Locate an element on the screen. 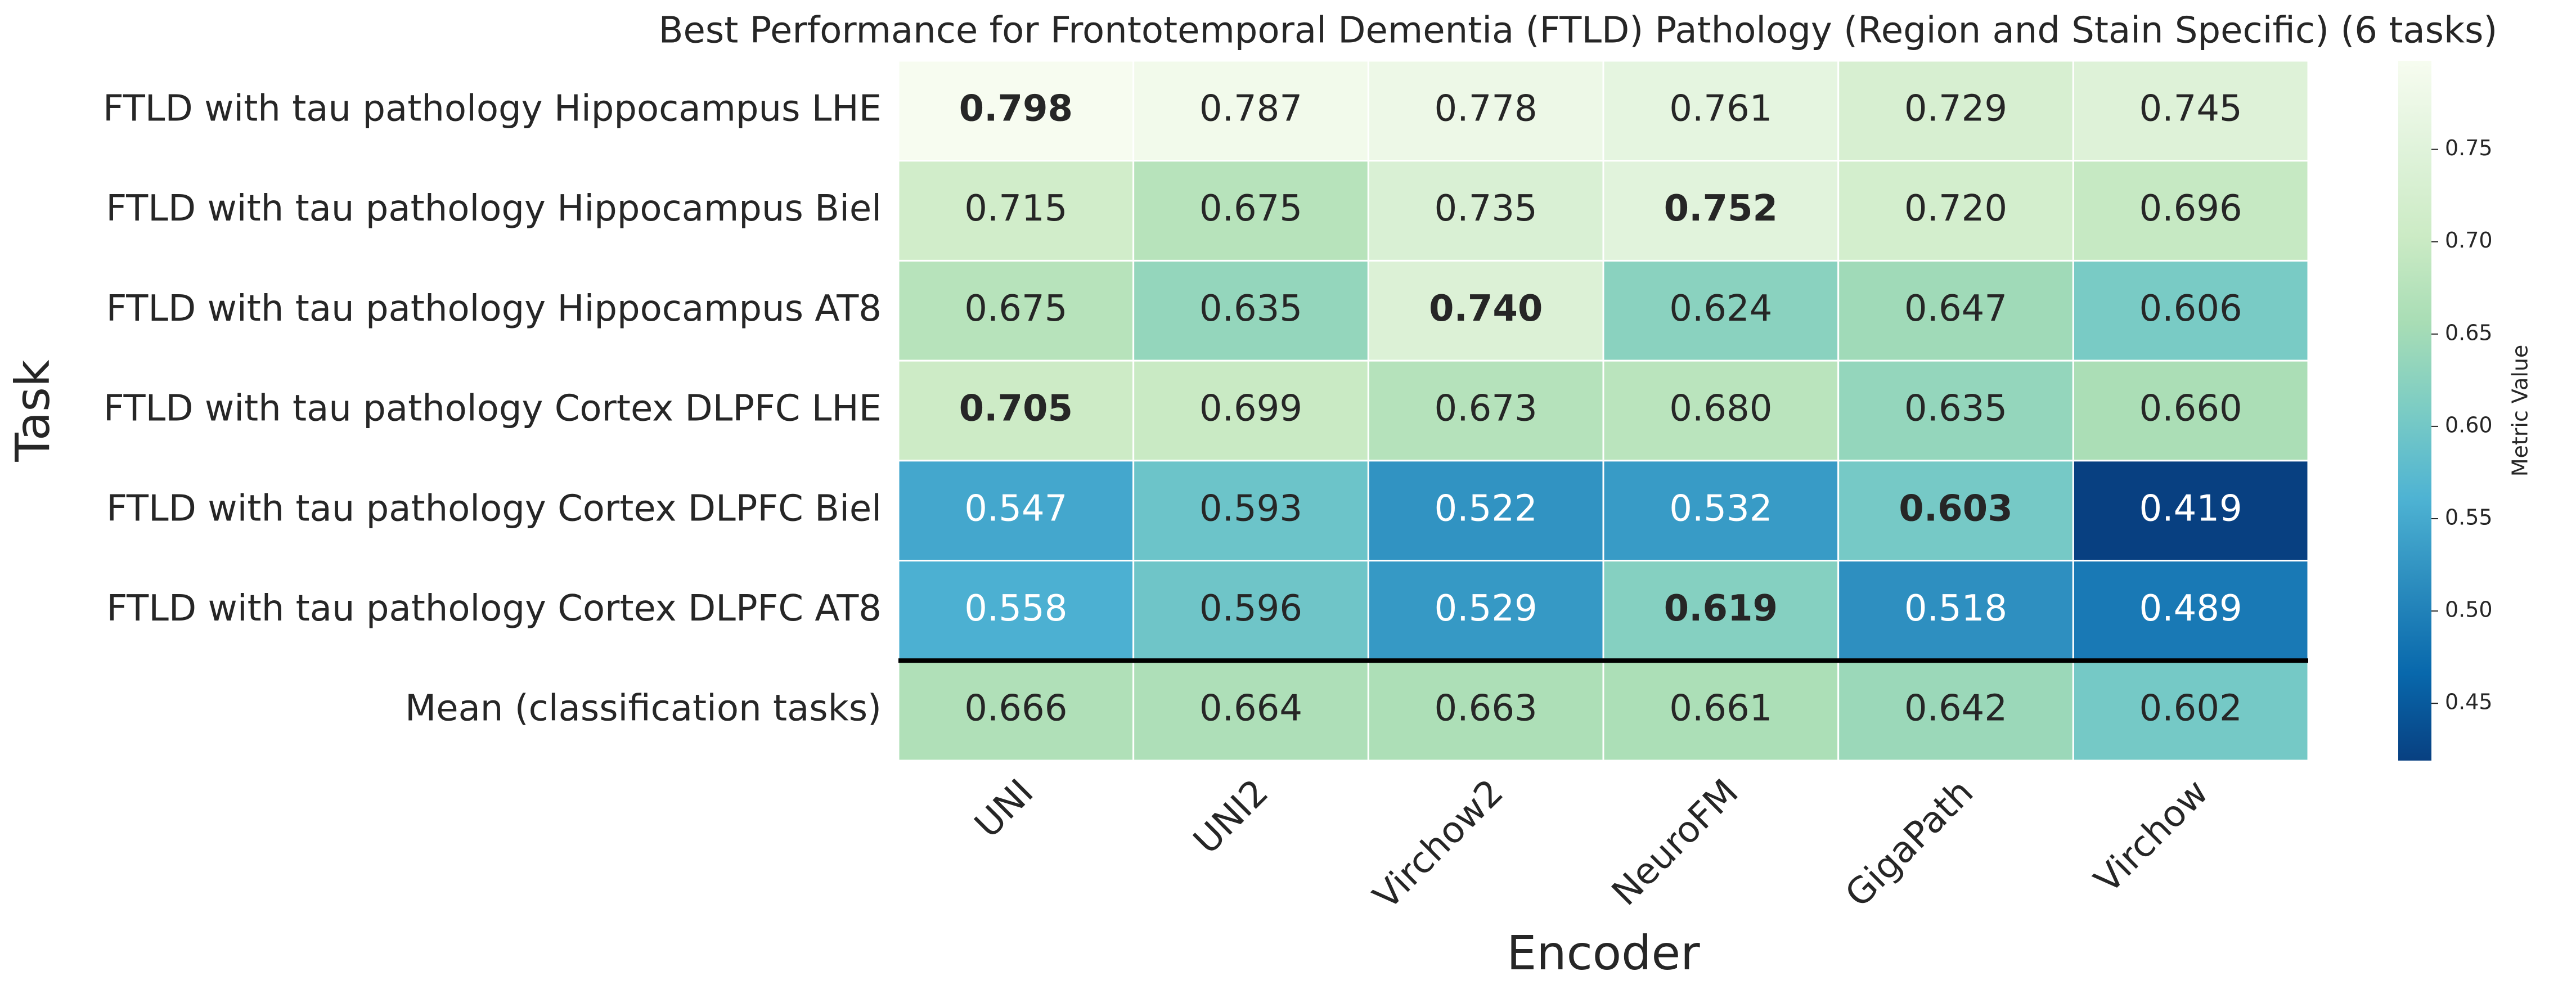 The height and width of the screenshot is (998, 2576). cell-label: 0.596 is located at coordinates (1250, 609).